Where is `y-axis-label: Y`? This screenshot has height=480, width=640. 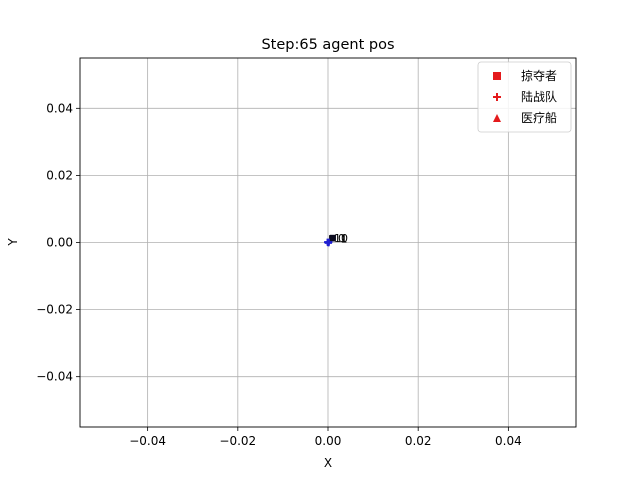 y-axis-label: Y is located at coordinates (13, 242).